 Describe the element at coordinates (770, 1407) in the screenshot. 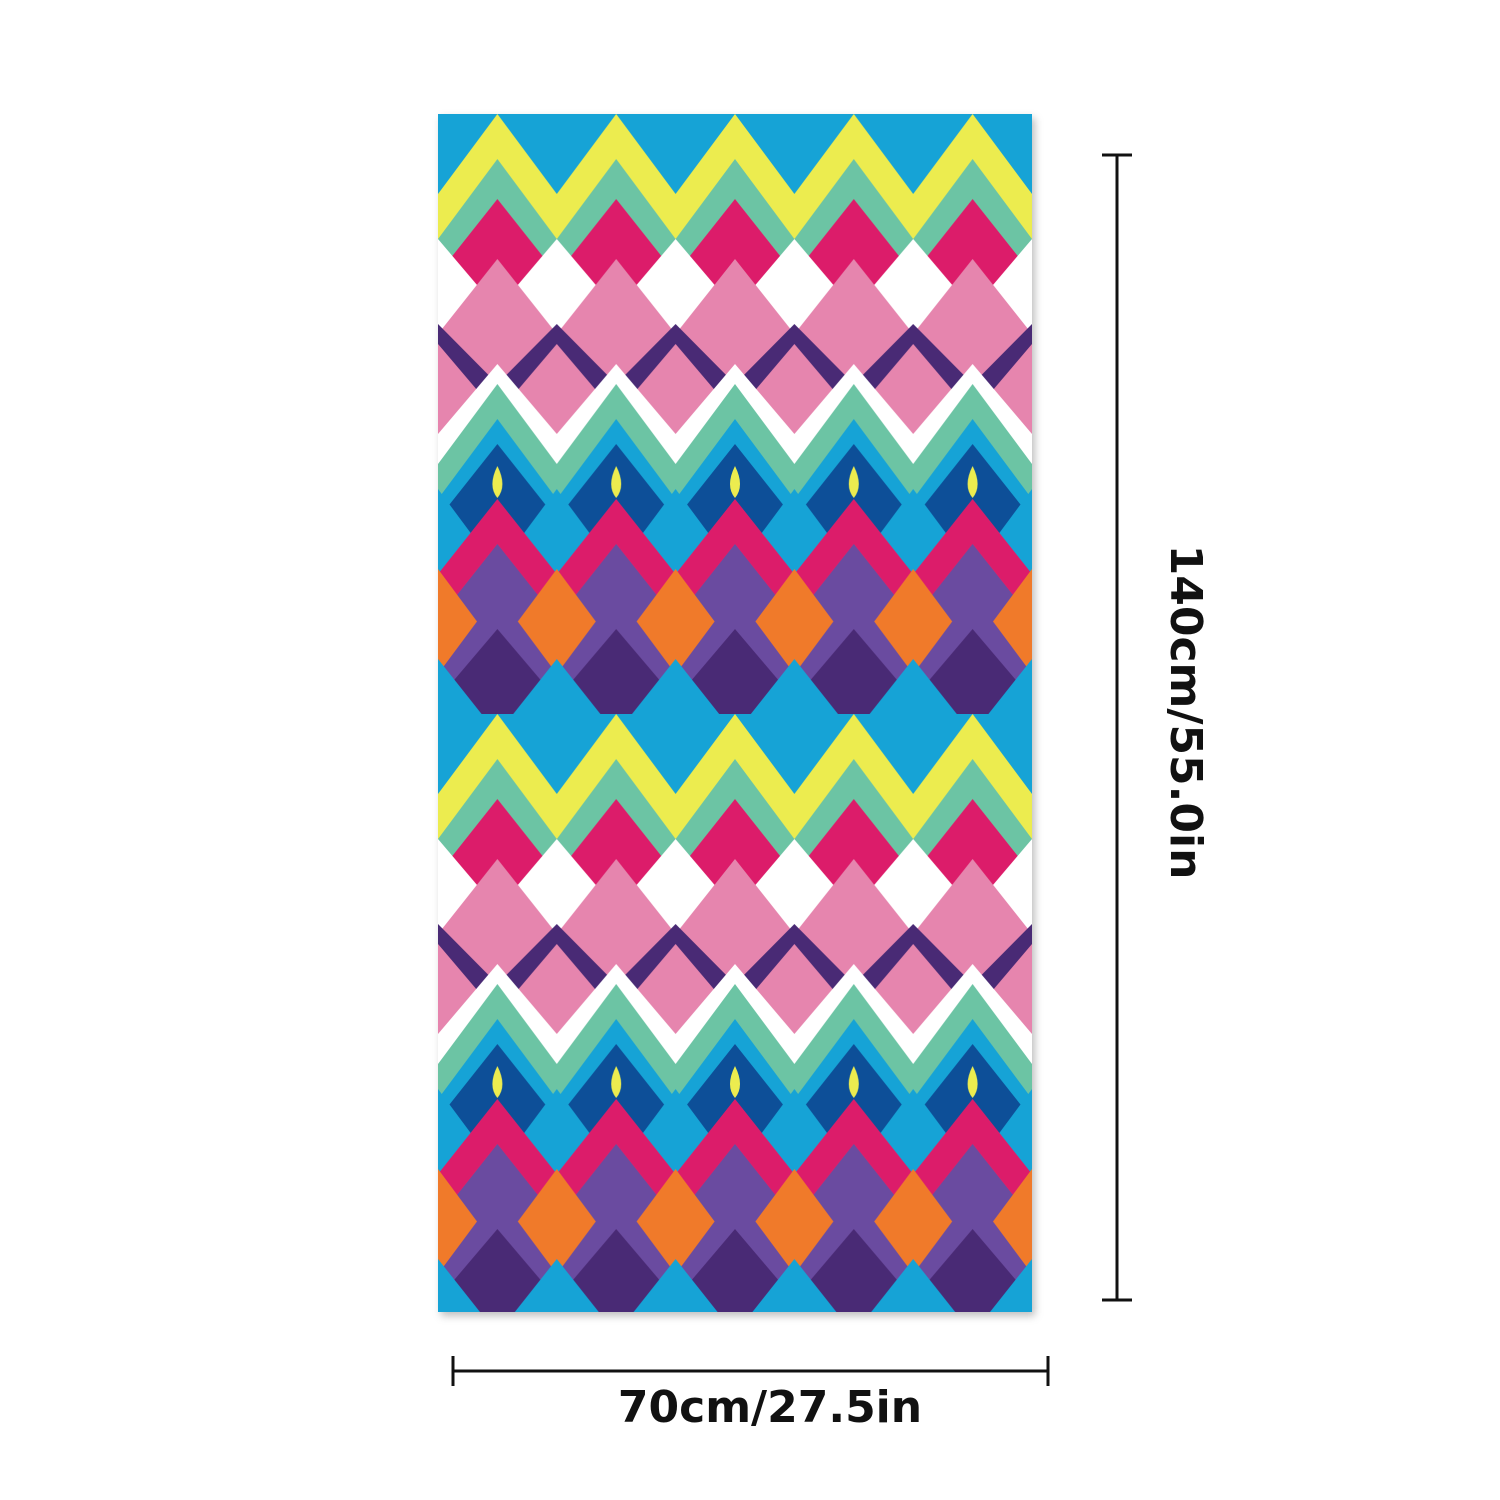

I see `width-label: 70cm/27.5in` at that location.